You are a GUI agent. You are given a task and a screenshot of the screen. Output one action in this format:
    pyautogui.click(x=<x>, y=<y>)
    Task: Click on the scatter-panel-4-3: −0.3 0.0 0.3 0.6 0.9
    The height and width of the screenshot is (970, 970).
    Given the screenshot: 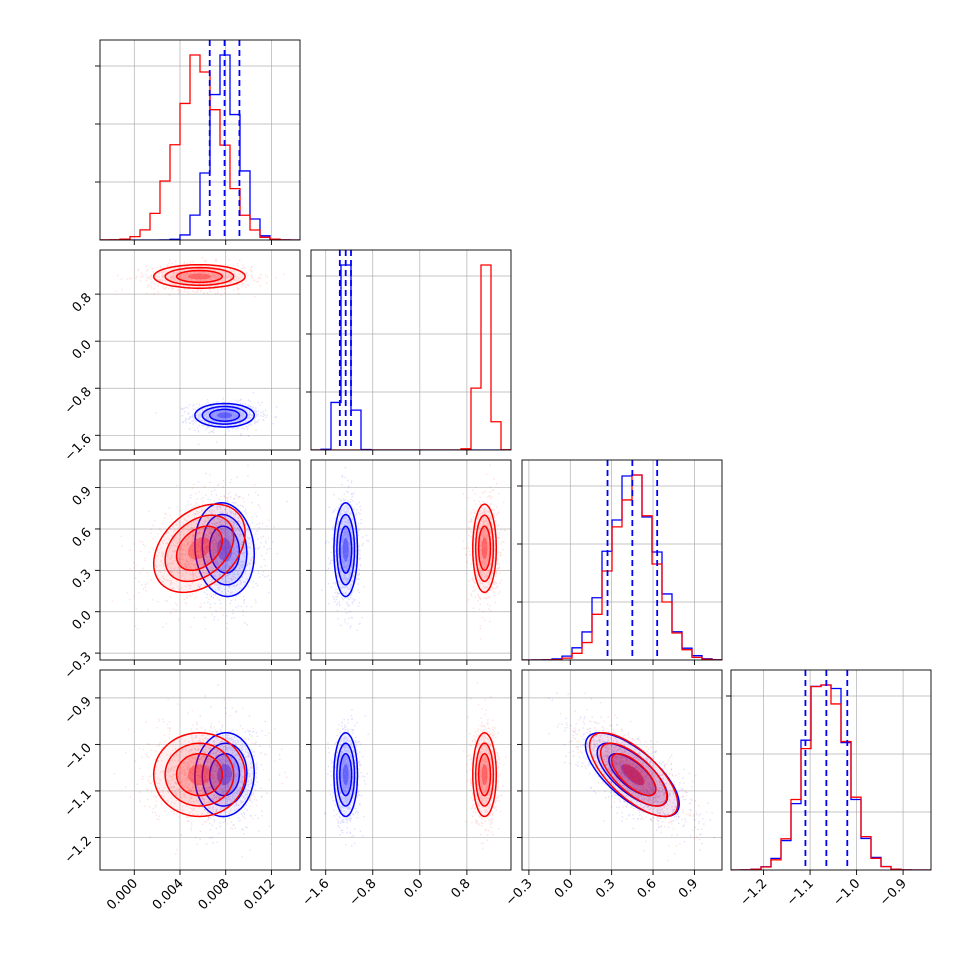 What is the action you would take?
    pyautogui.click(x=613, y=789)
    